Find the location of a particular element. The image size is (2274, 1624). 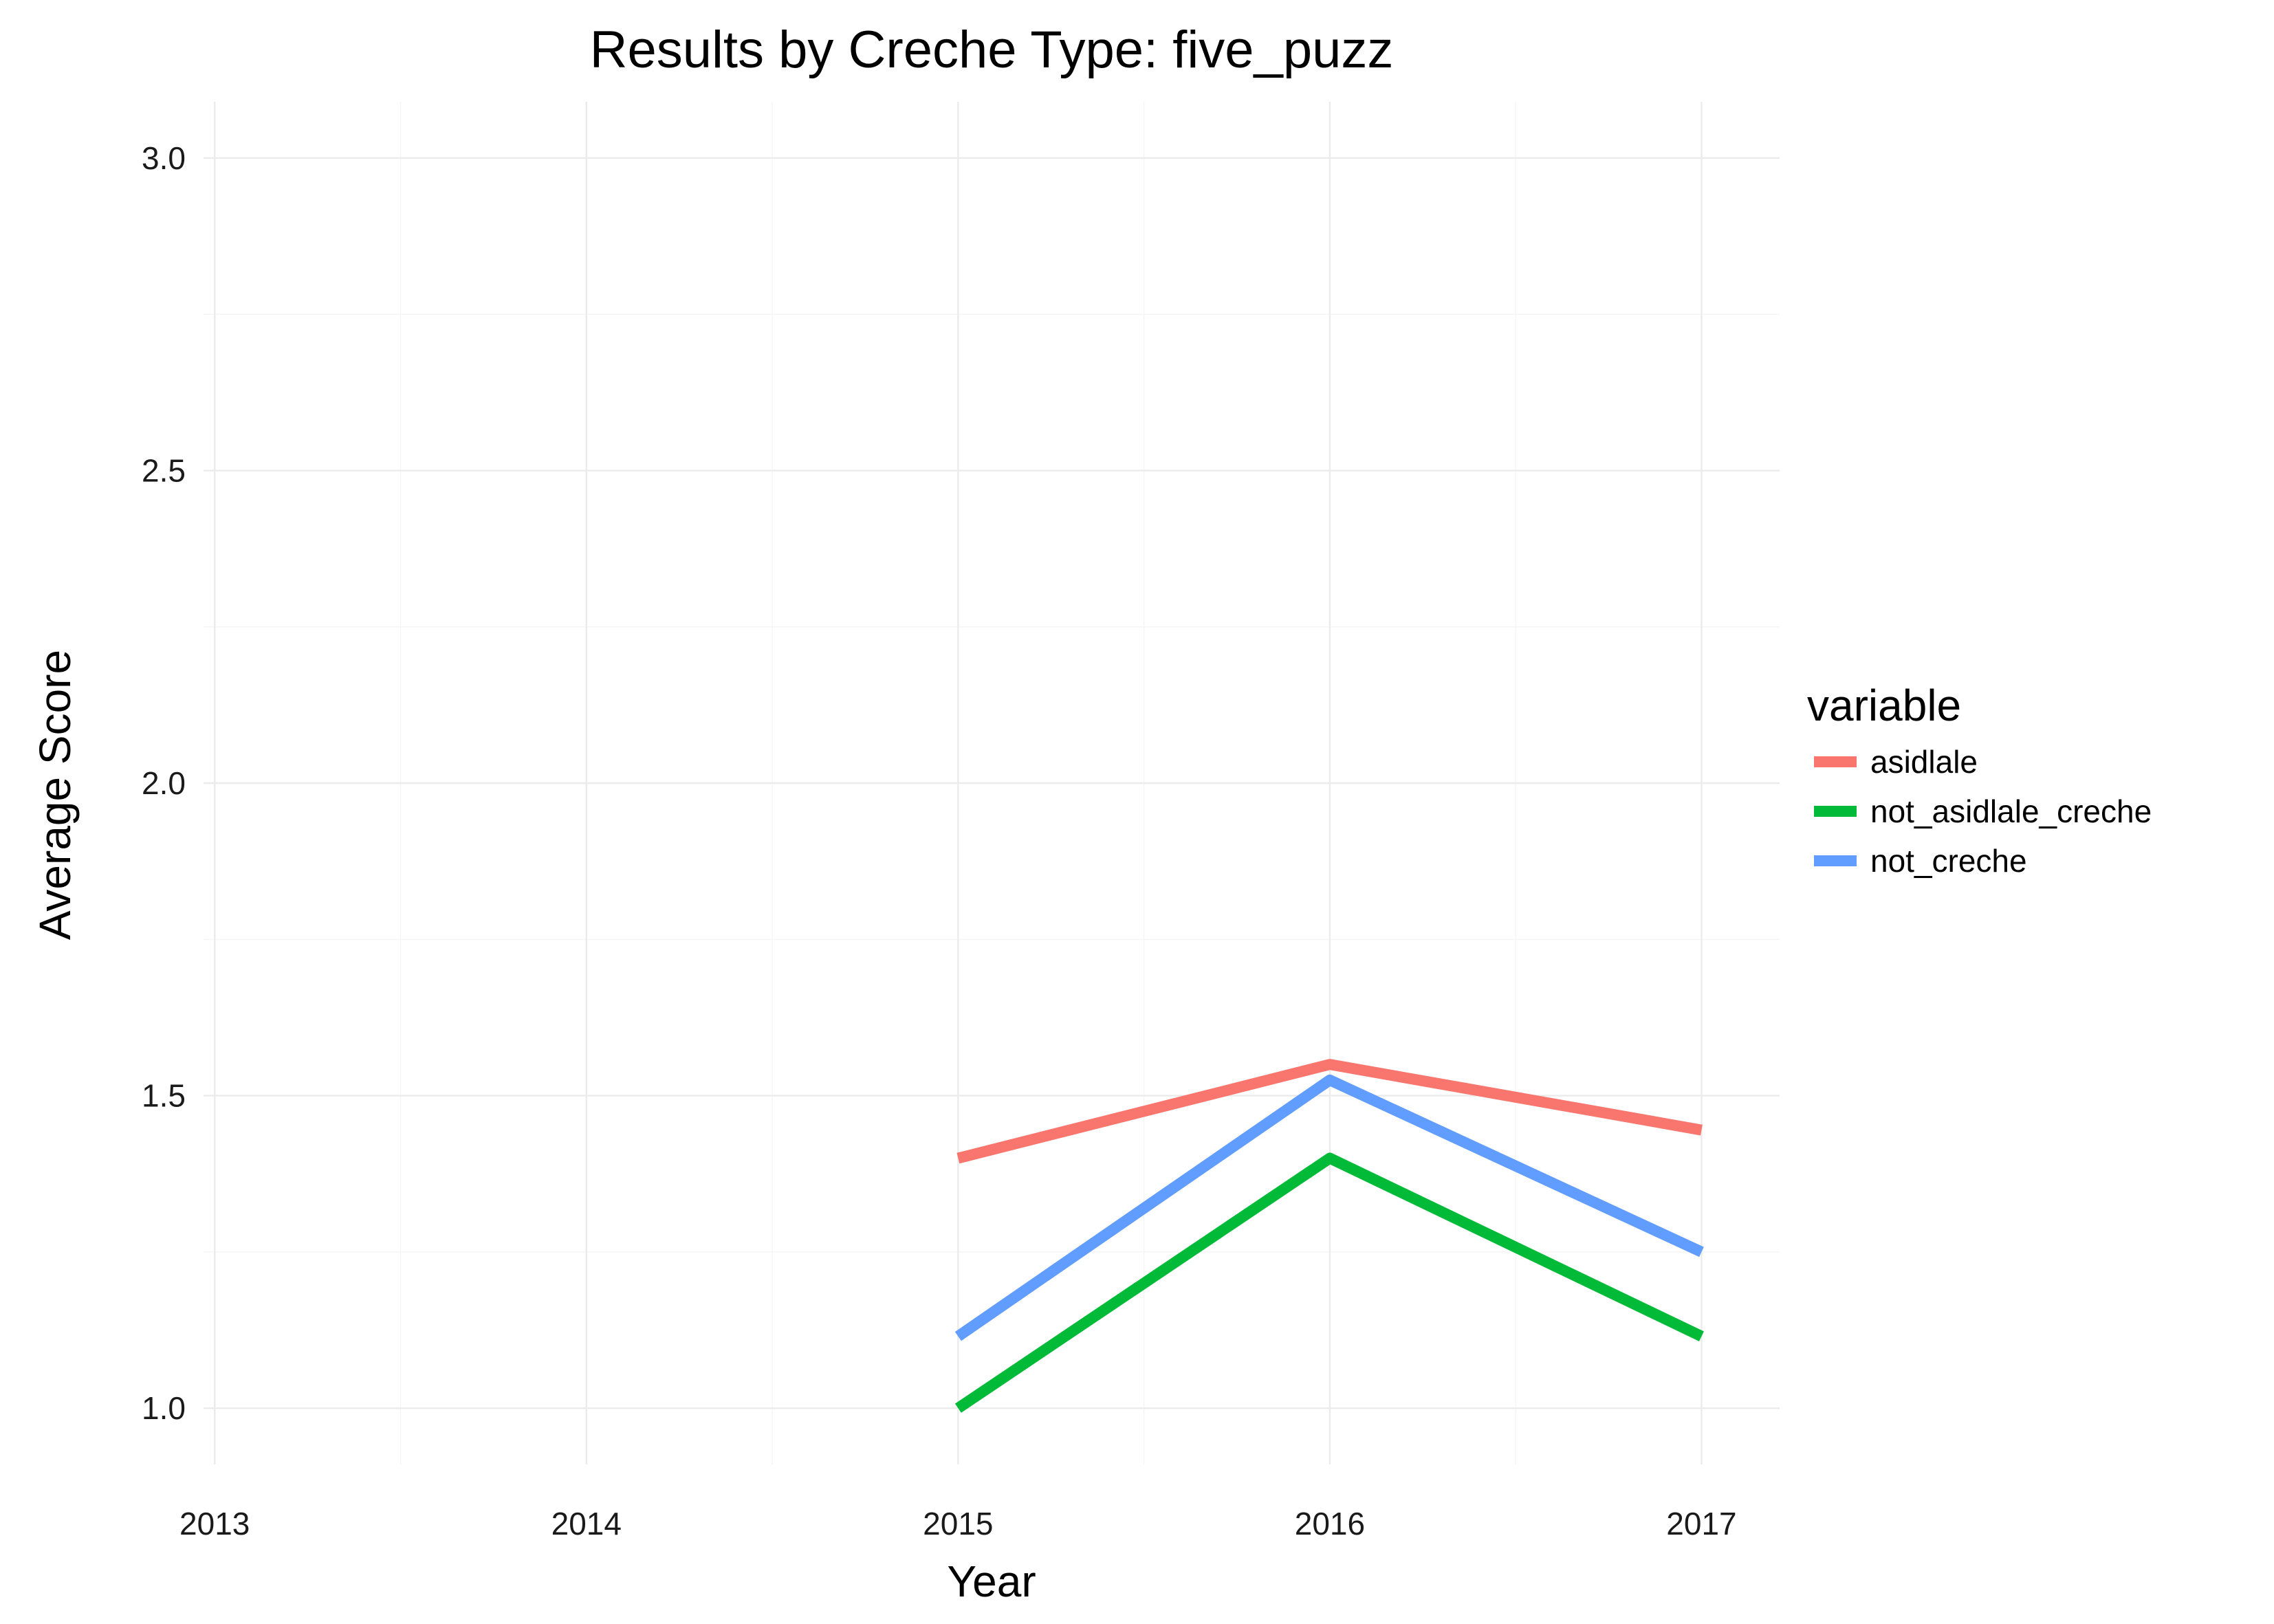

x-tick-label: 2013 is located at coordinates (214, 1523).